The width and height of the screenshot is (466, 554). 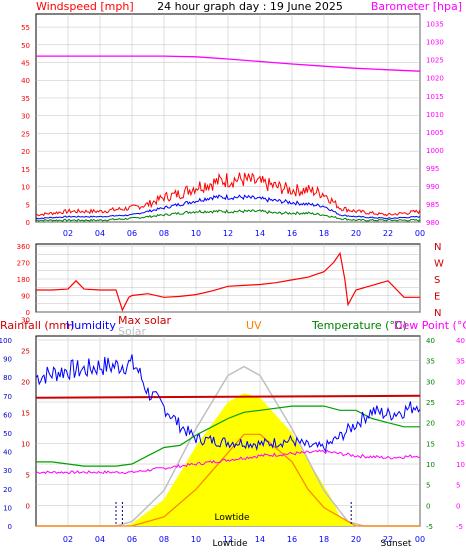 I want to click on wind-tick-label: 10, so click(x=25, y=188).